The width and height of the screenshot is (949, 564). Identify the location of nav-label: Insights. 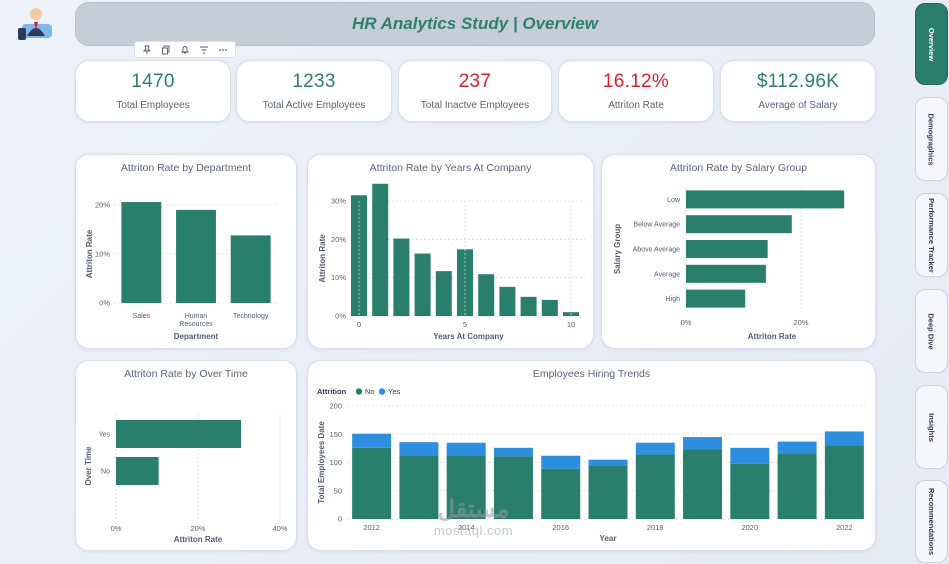
(931, 427).